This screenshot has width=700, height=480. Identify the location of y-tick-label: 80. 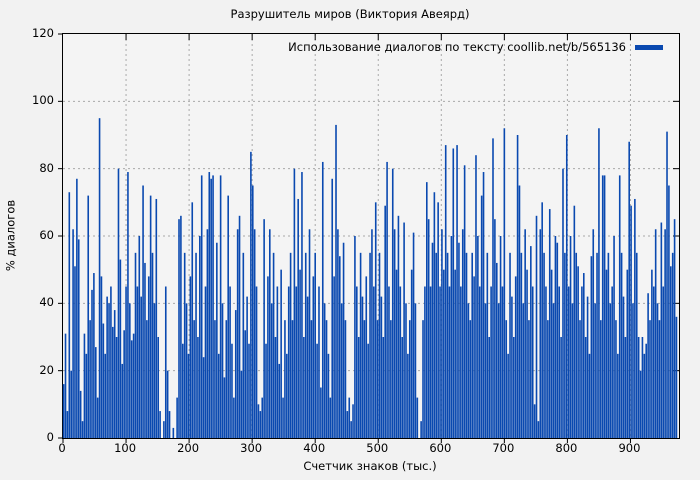
(46, 167).